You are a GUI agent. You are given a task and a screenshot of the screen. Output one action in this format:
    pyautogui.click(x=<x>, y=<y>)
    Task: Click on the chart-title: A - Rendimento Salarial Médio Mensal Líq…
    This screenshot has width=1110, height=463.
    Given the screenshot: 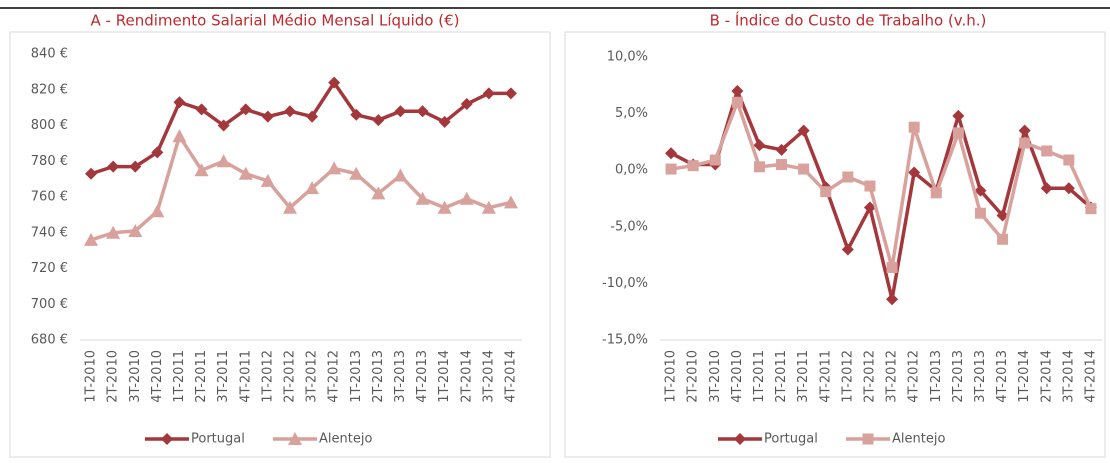 What is the action you would take?
    pyautogui.click(x=275, y=21)
    